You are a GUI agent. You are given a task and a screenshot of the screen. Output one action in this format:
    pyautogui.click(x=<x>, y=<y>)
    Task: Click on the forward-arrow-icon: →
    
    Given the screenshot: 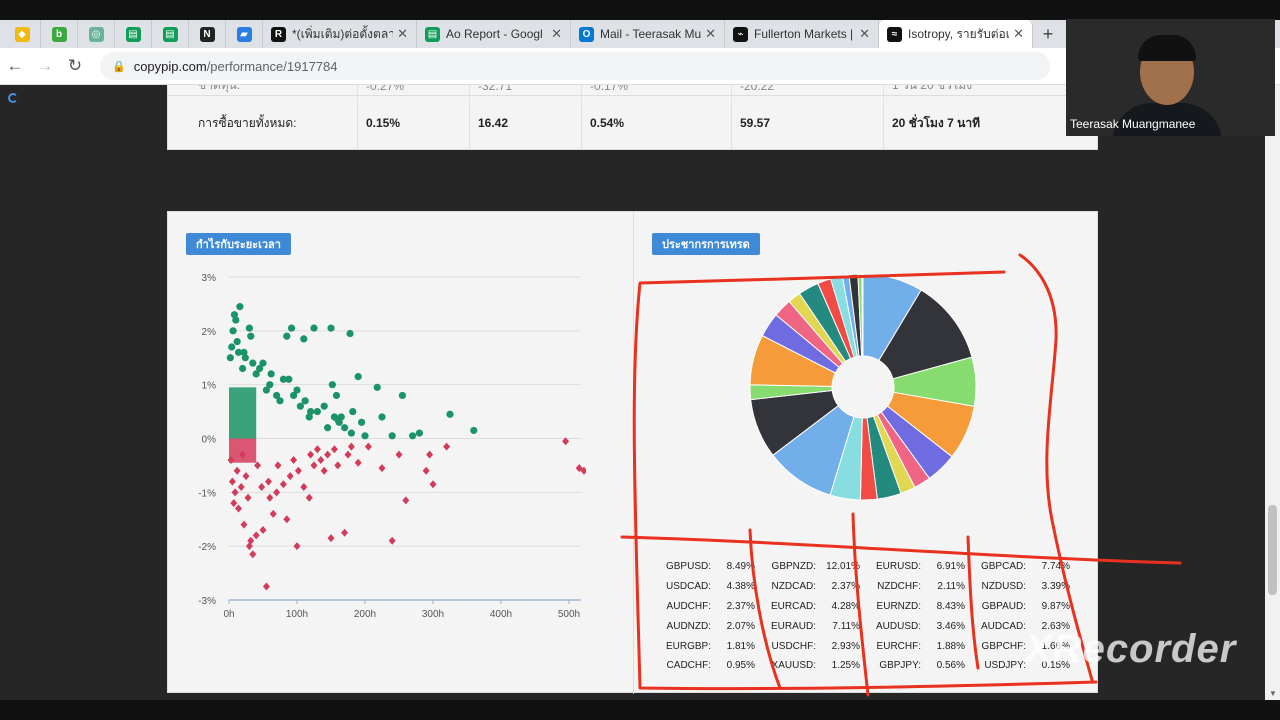 What is the action you would take?
    pyautogui.click(x=45, y=65)
    